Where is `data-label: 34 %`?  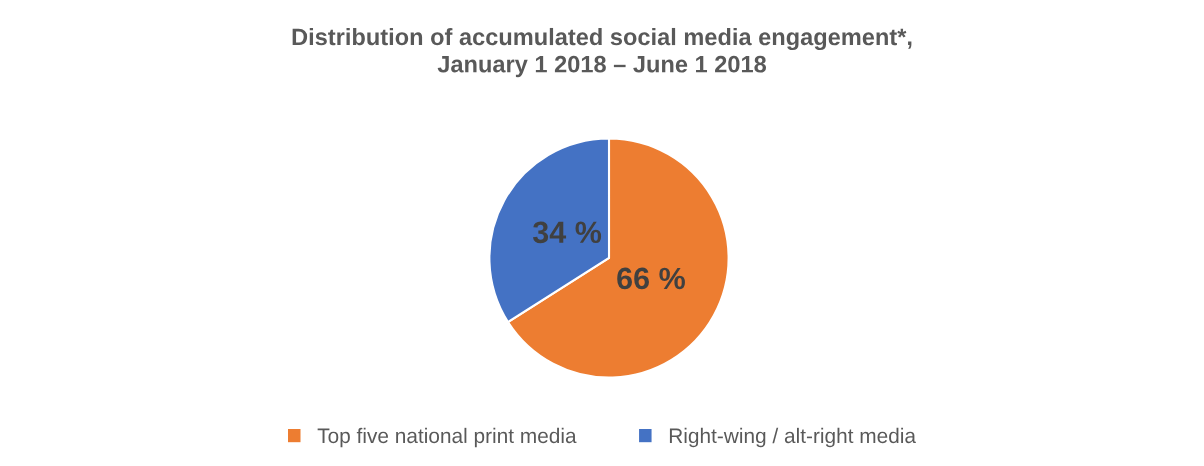 data-label: 34 % is located at coordinates (567, 232).